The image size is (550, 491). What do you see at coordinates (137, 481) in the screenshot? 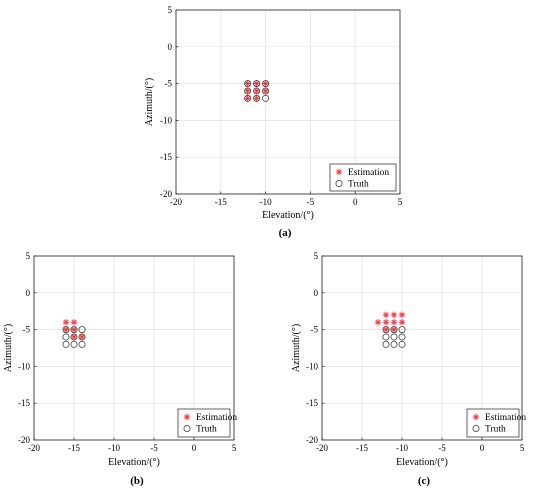
I see `caption-b: (b)` at bounding box center [137, 481].